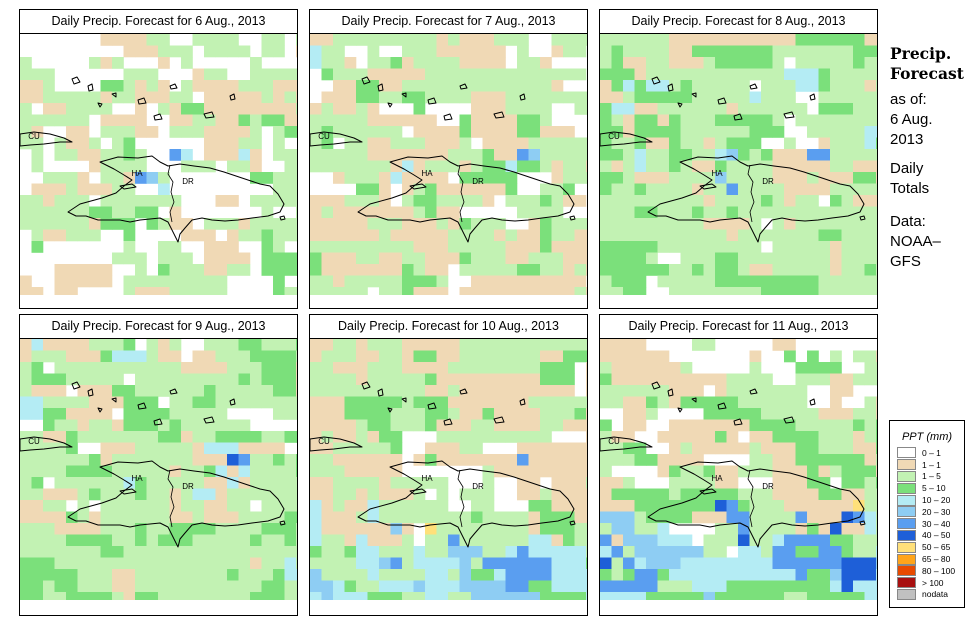  Describe the element at coordinates (478, 181) in the screenshot. I see `label-dominican-republic: DR` at that location.